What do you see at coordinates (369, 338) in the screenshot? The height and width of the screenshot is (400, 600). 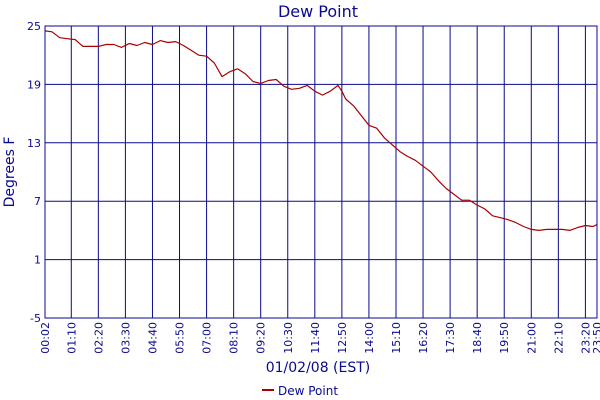 I see `x-tick-label: 14:00` at bounding box center [369, 338].